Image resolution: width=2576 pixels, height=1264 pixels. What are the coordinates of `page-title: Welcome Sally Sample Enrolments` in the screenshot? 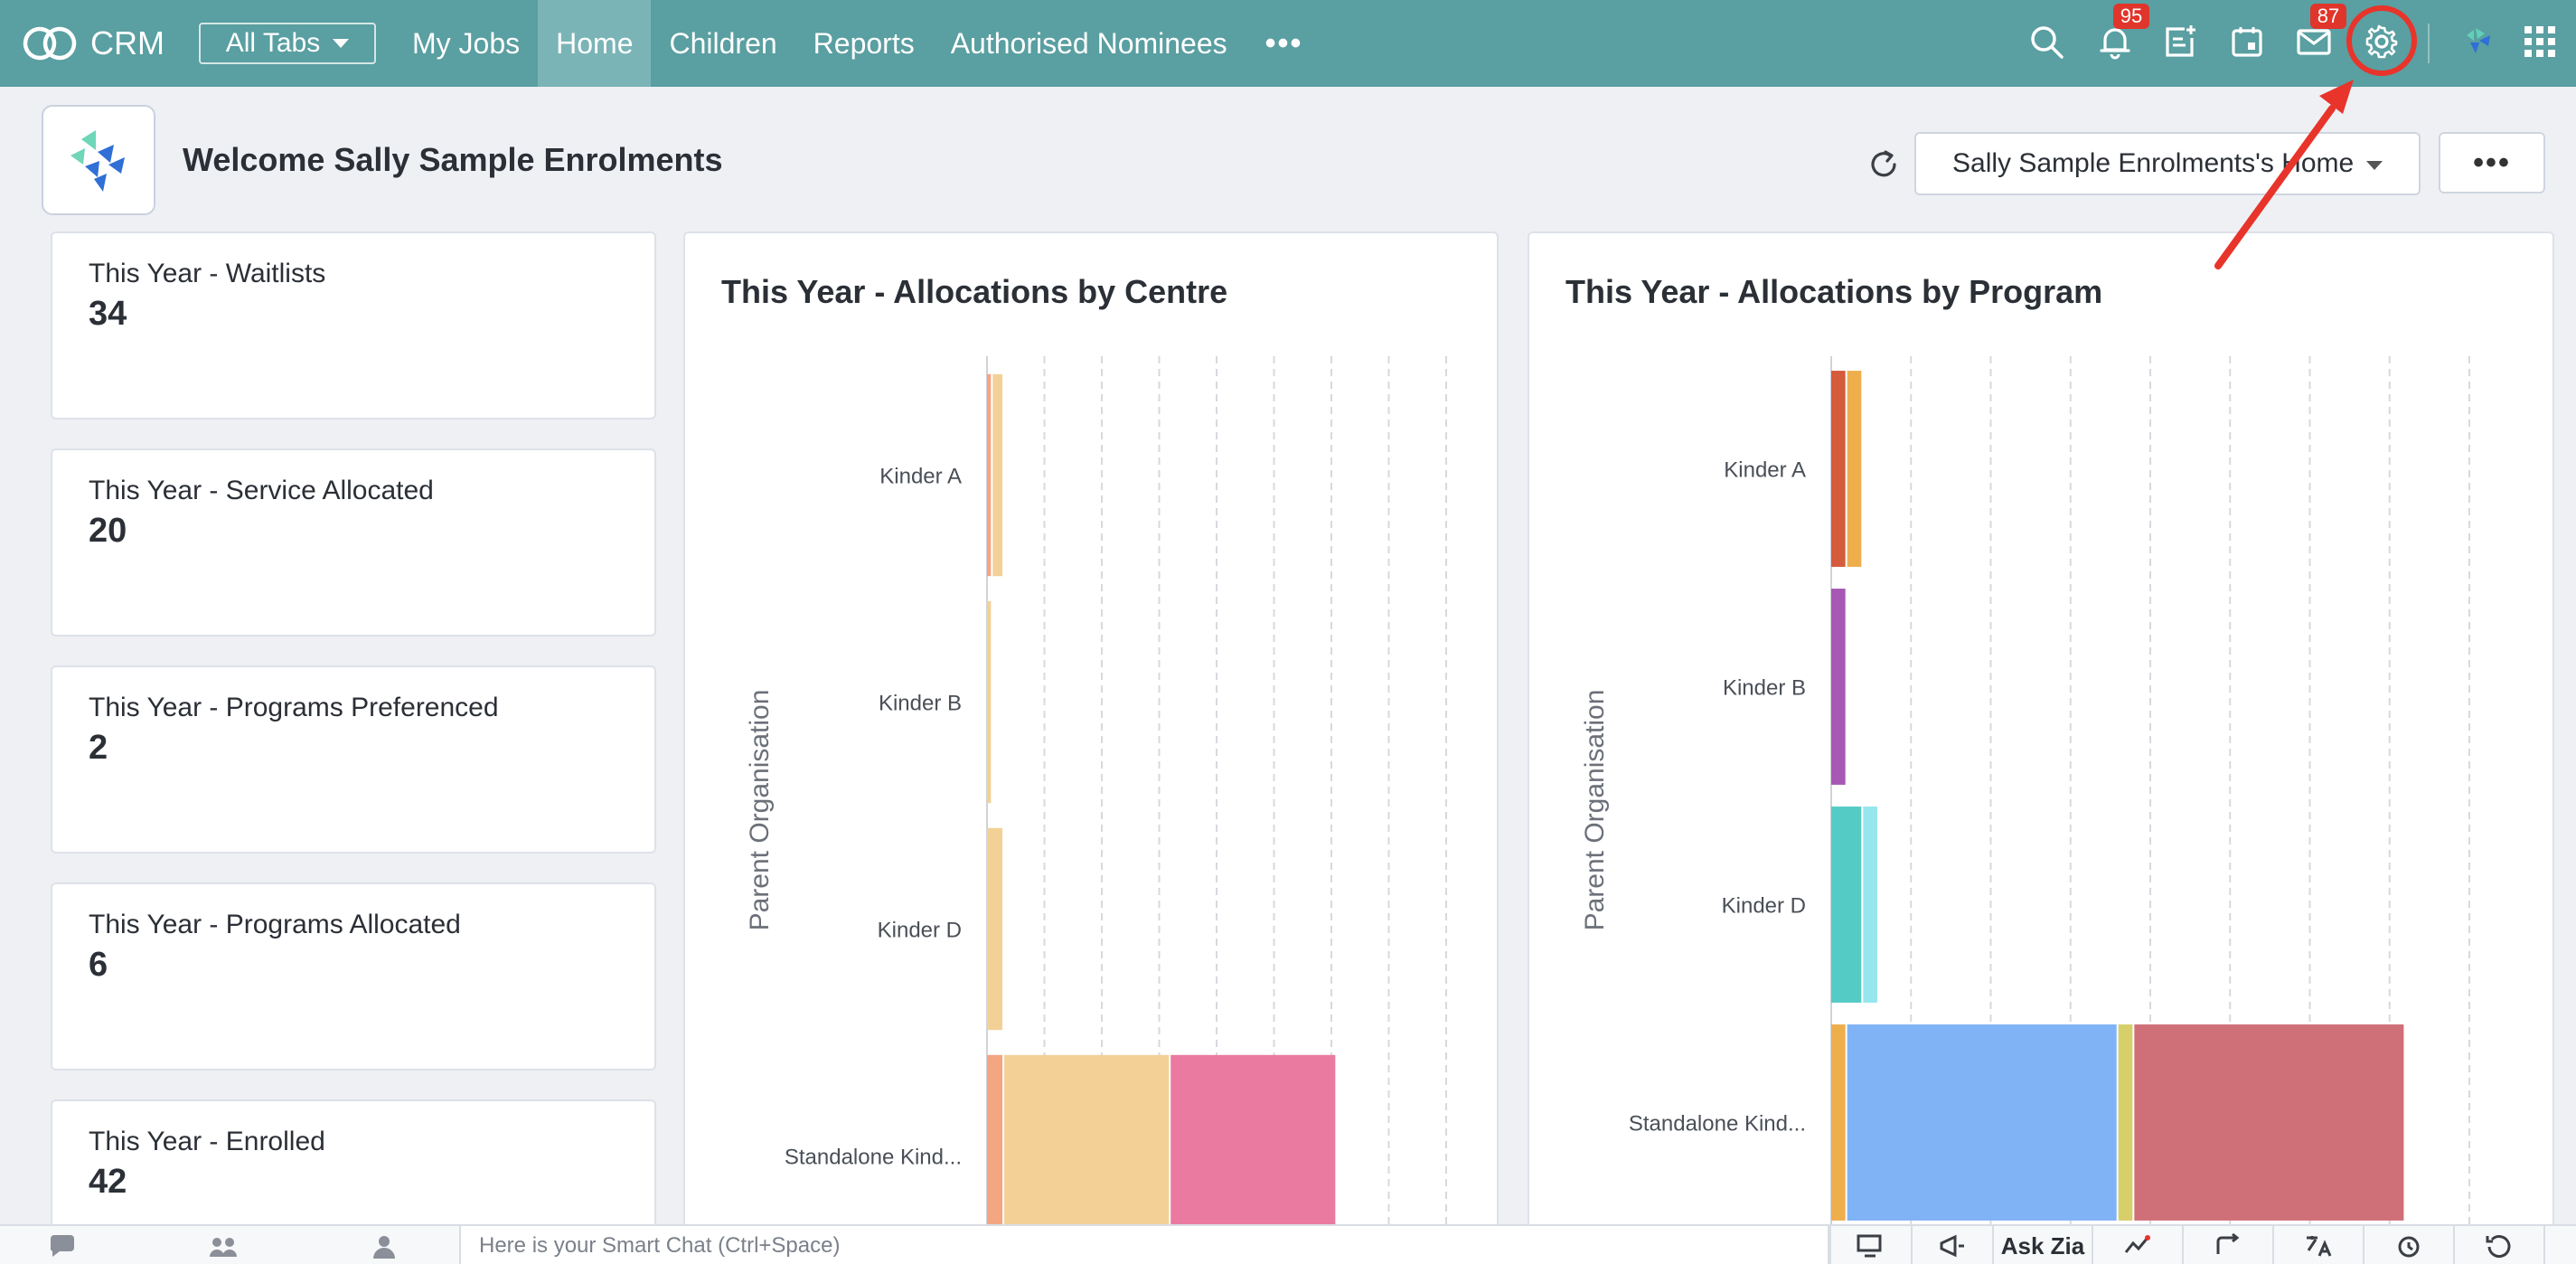 It's located at (453, 159).